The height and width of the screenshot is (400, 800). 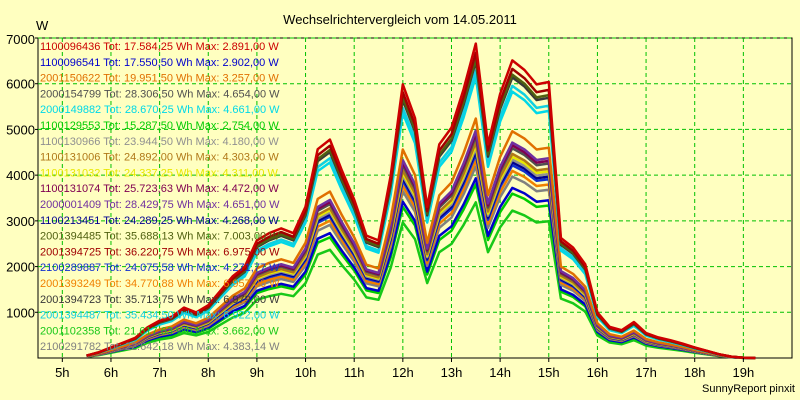 What do you see at coordinates (20, 312) in the screenshot?
I see `y-tick-label: 1000` at bounding box center [20, 312].